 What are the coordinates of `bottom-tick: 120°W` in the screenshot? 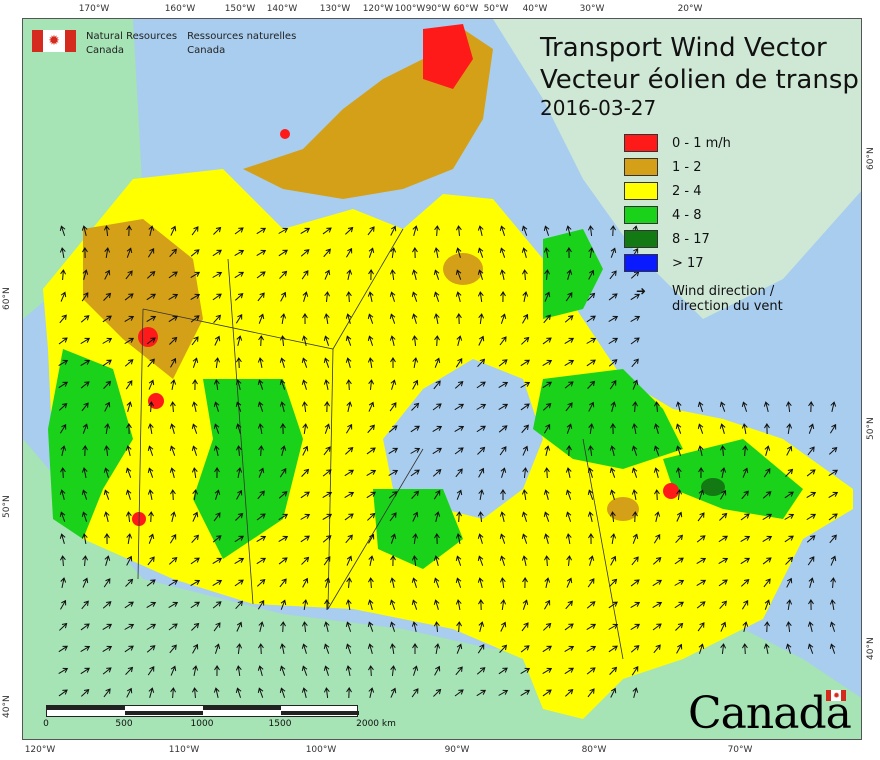 It's located at (40, 750).